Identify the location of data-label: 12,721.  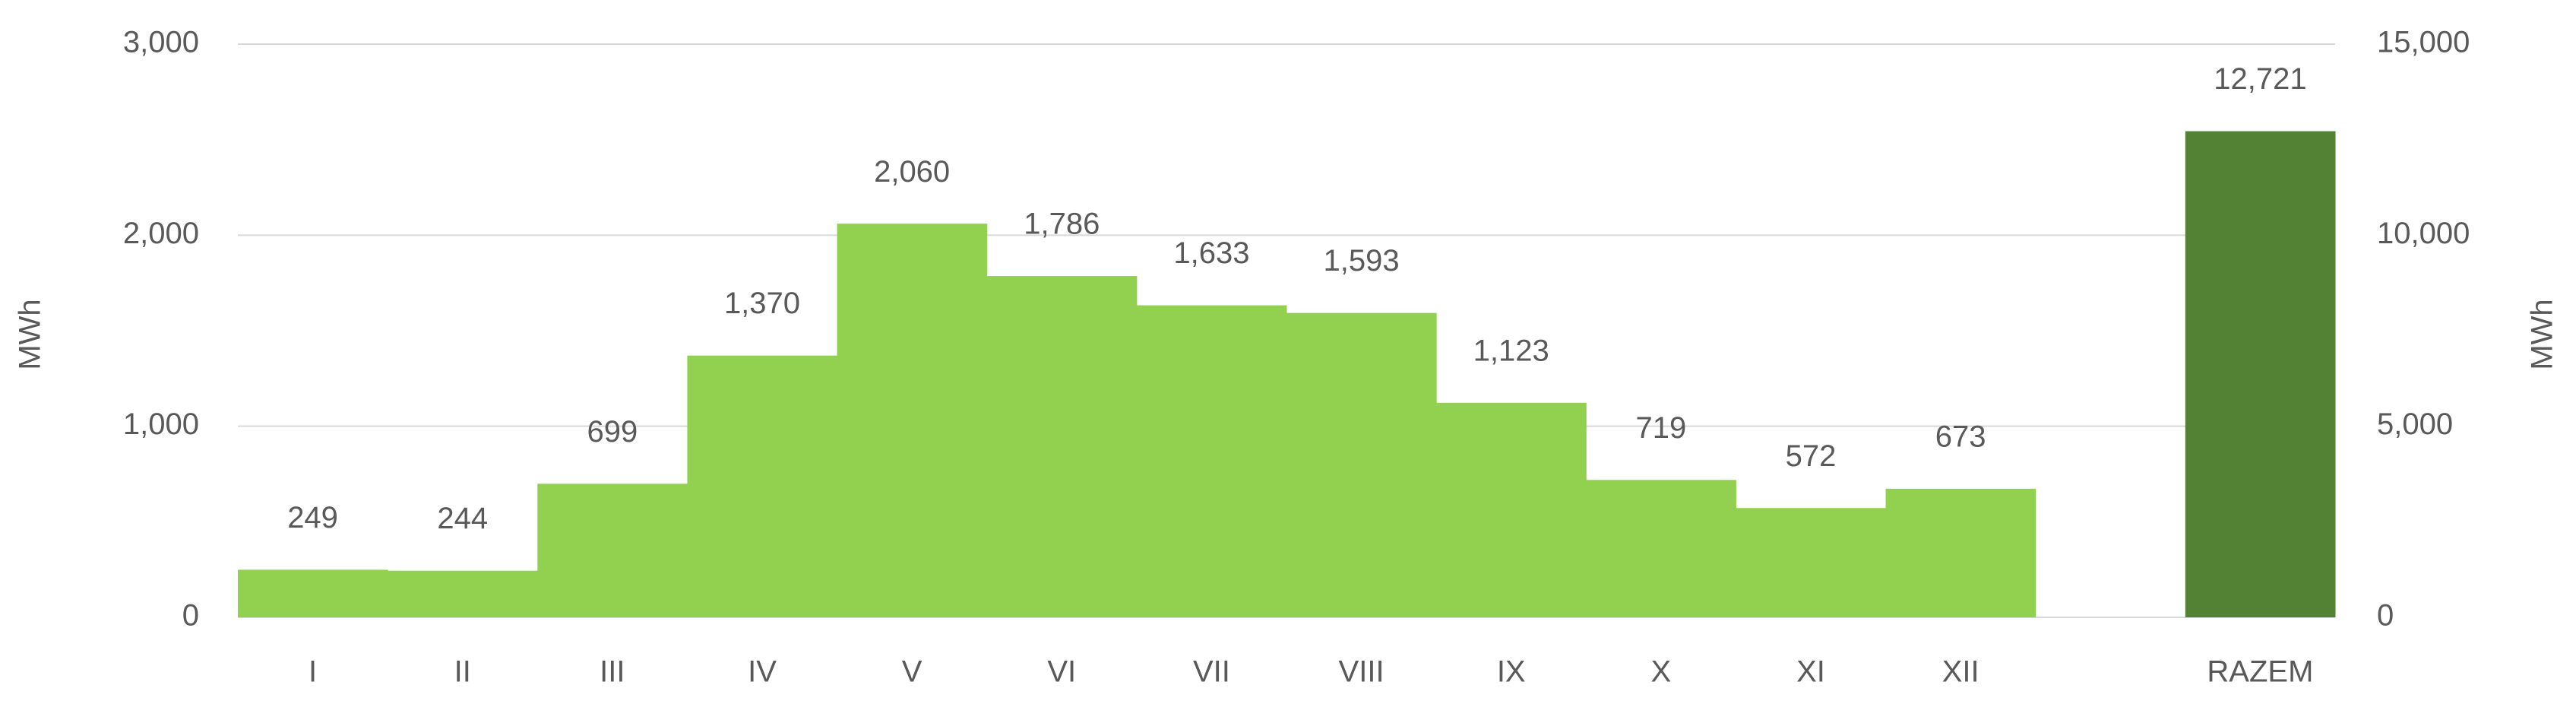
(2260, 79).